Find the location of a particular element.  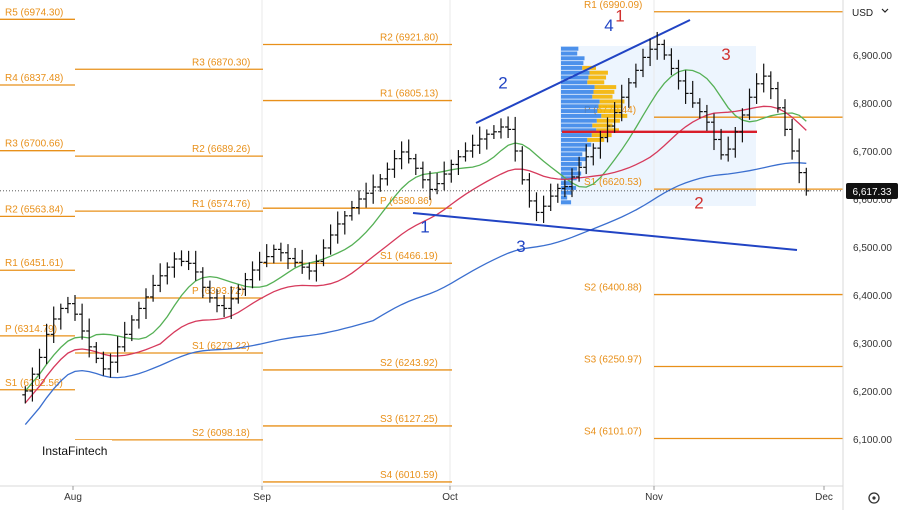

month-tick-labels: Aug Sep Oct Nov Dec is located at coordinates (448, 494).